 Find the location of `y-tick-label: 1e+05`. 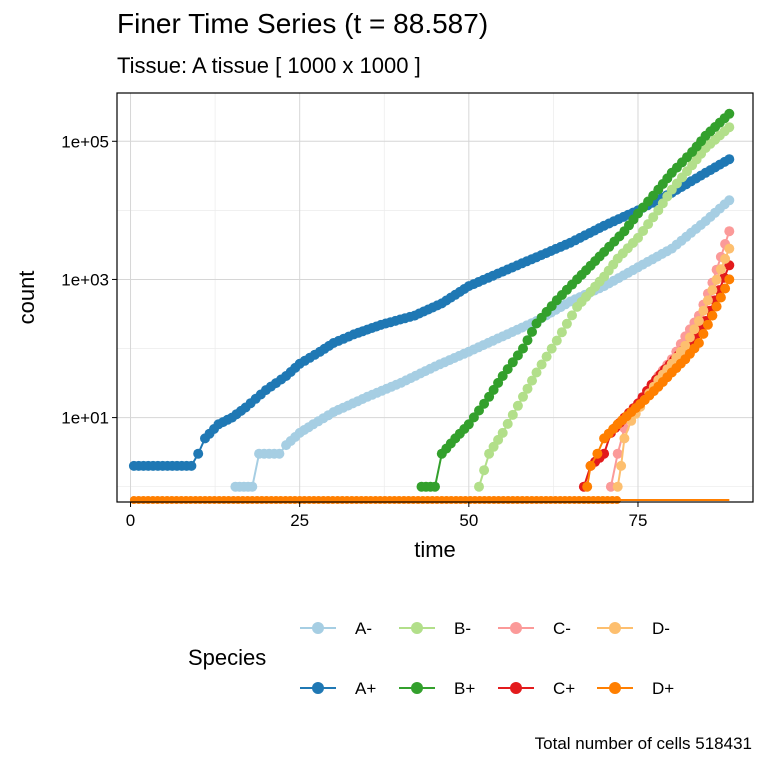

y-tick-label: 1e+05 is located at coordinates (85, 141).